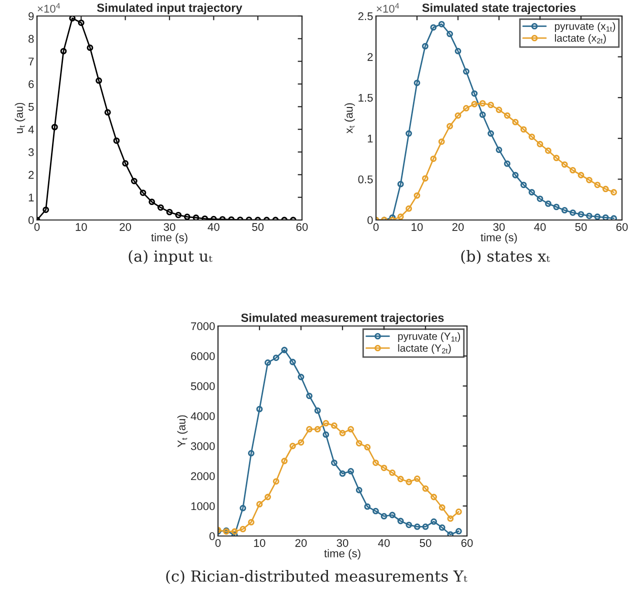 The height and width of the screenshot is (614, 635). What do you see at coordinates (317, 577) in the screenshot?
I see `text: (c) Rician-distributed measurements Yₜ` at bounding box center [317, 577].